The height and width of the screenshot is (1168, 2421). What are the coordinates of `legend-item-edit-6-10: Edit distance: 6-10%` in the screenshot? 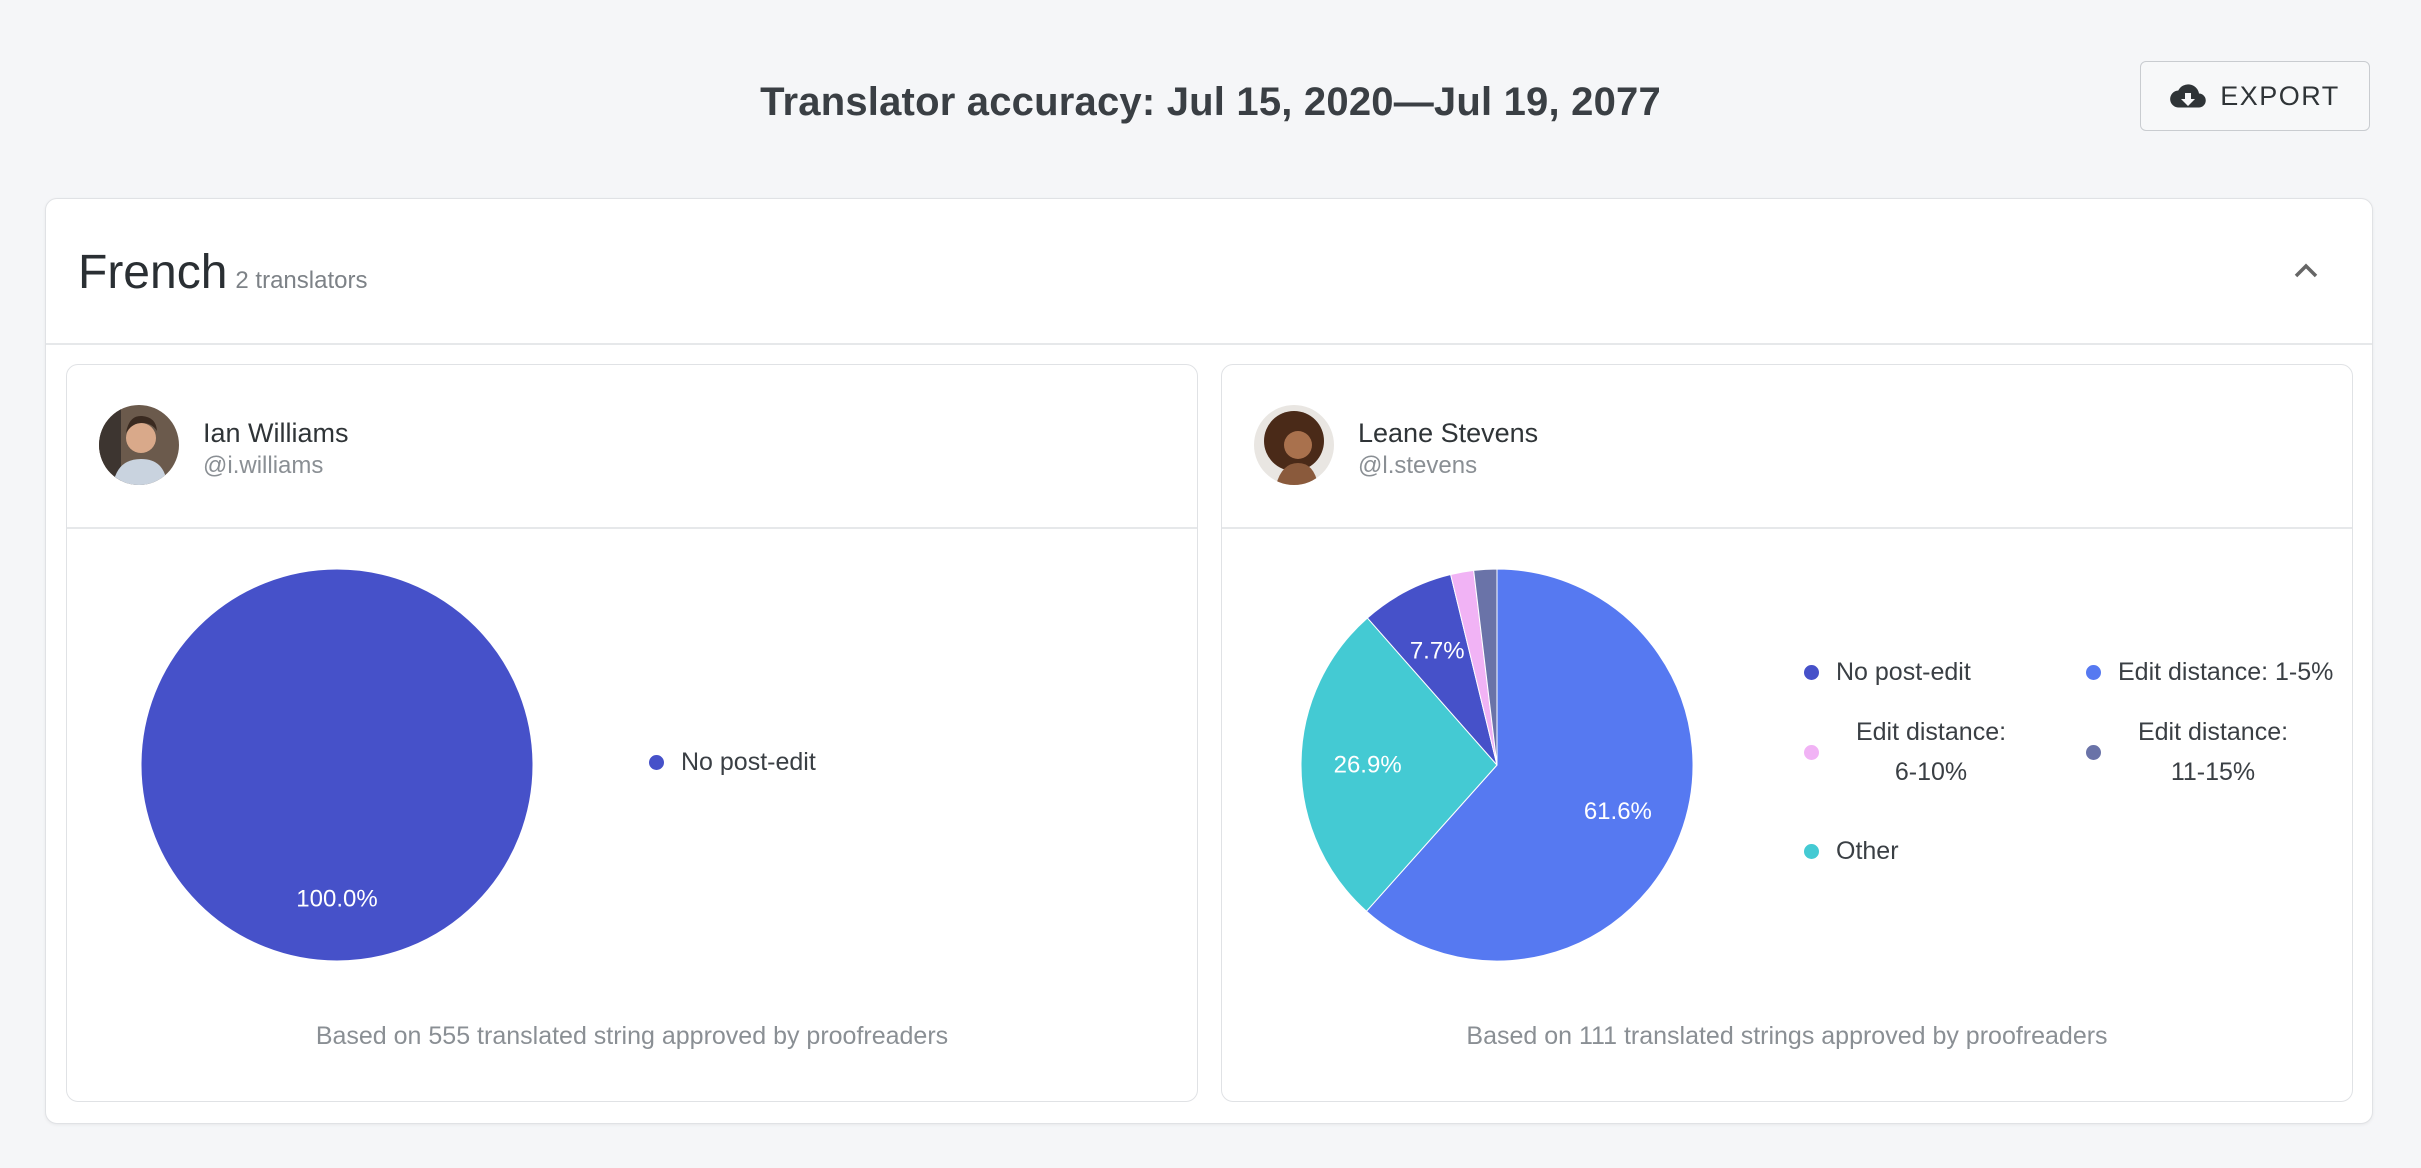 It's located at (1915, 752).